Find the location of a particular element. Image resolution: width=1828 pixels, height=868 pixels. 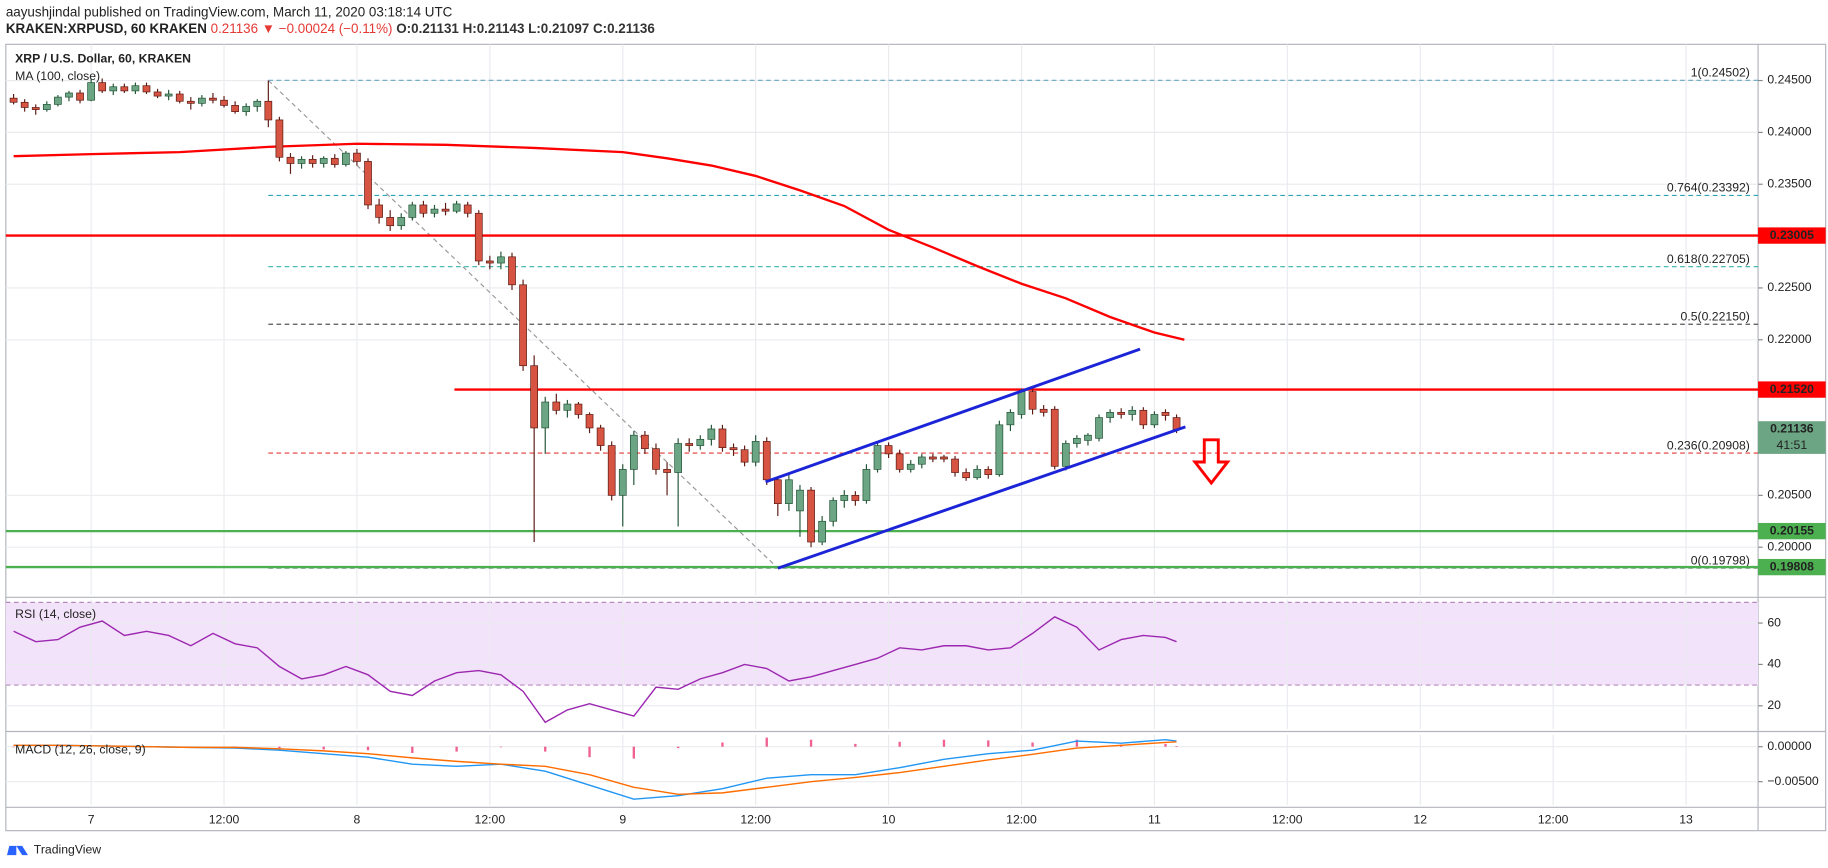

y-tick-label: 0.23500 is located at coordinates (1789, 183).